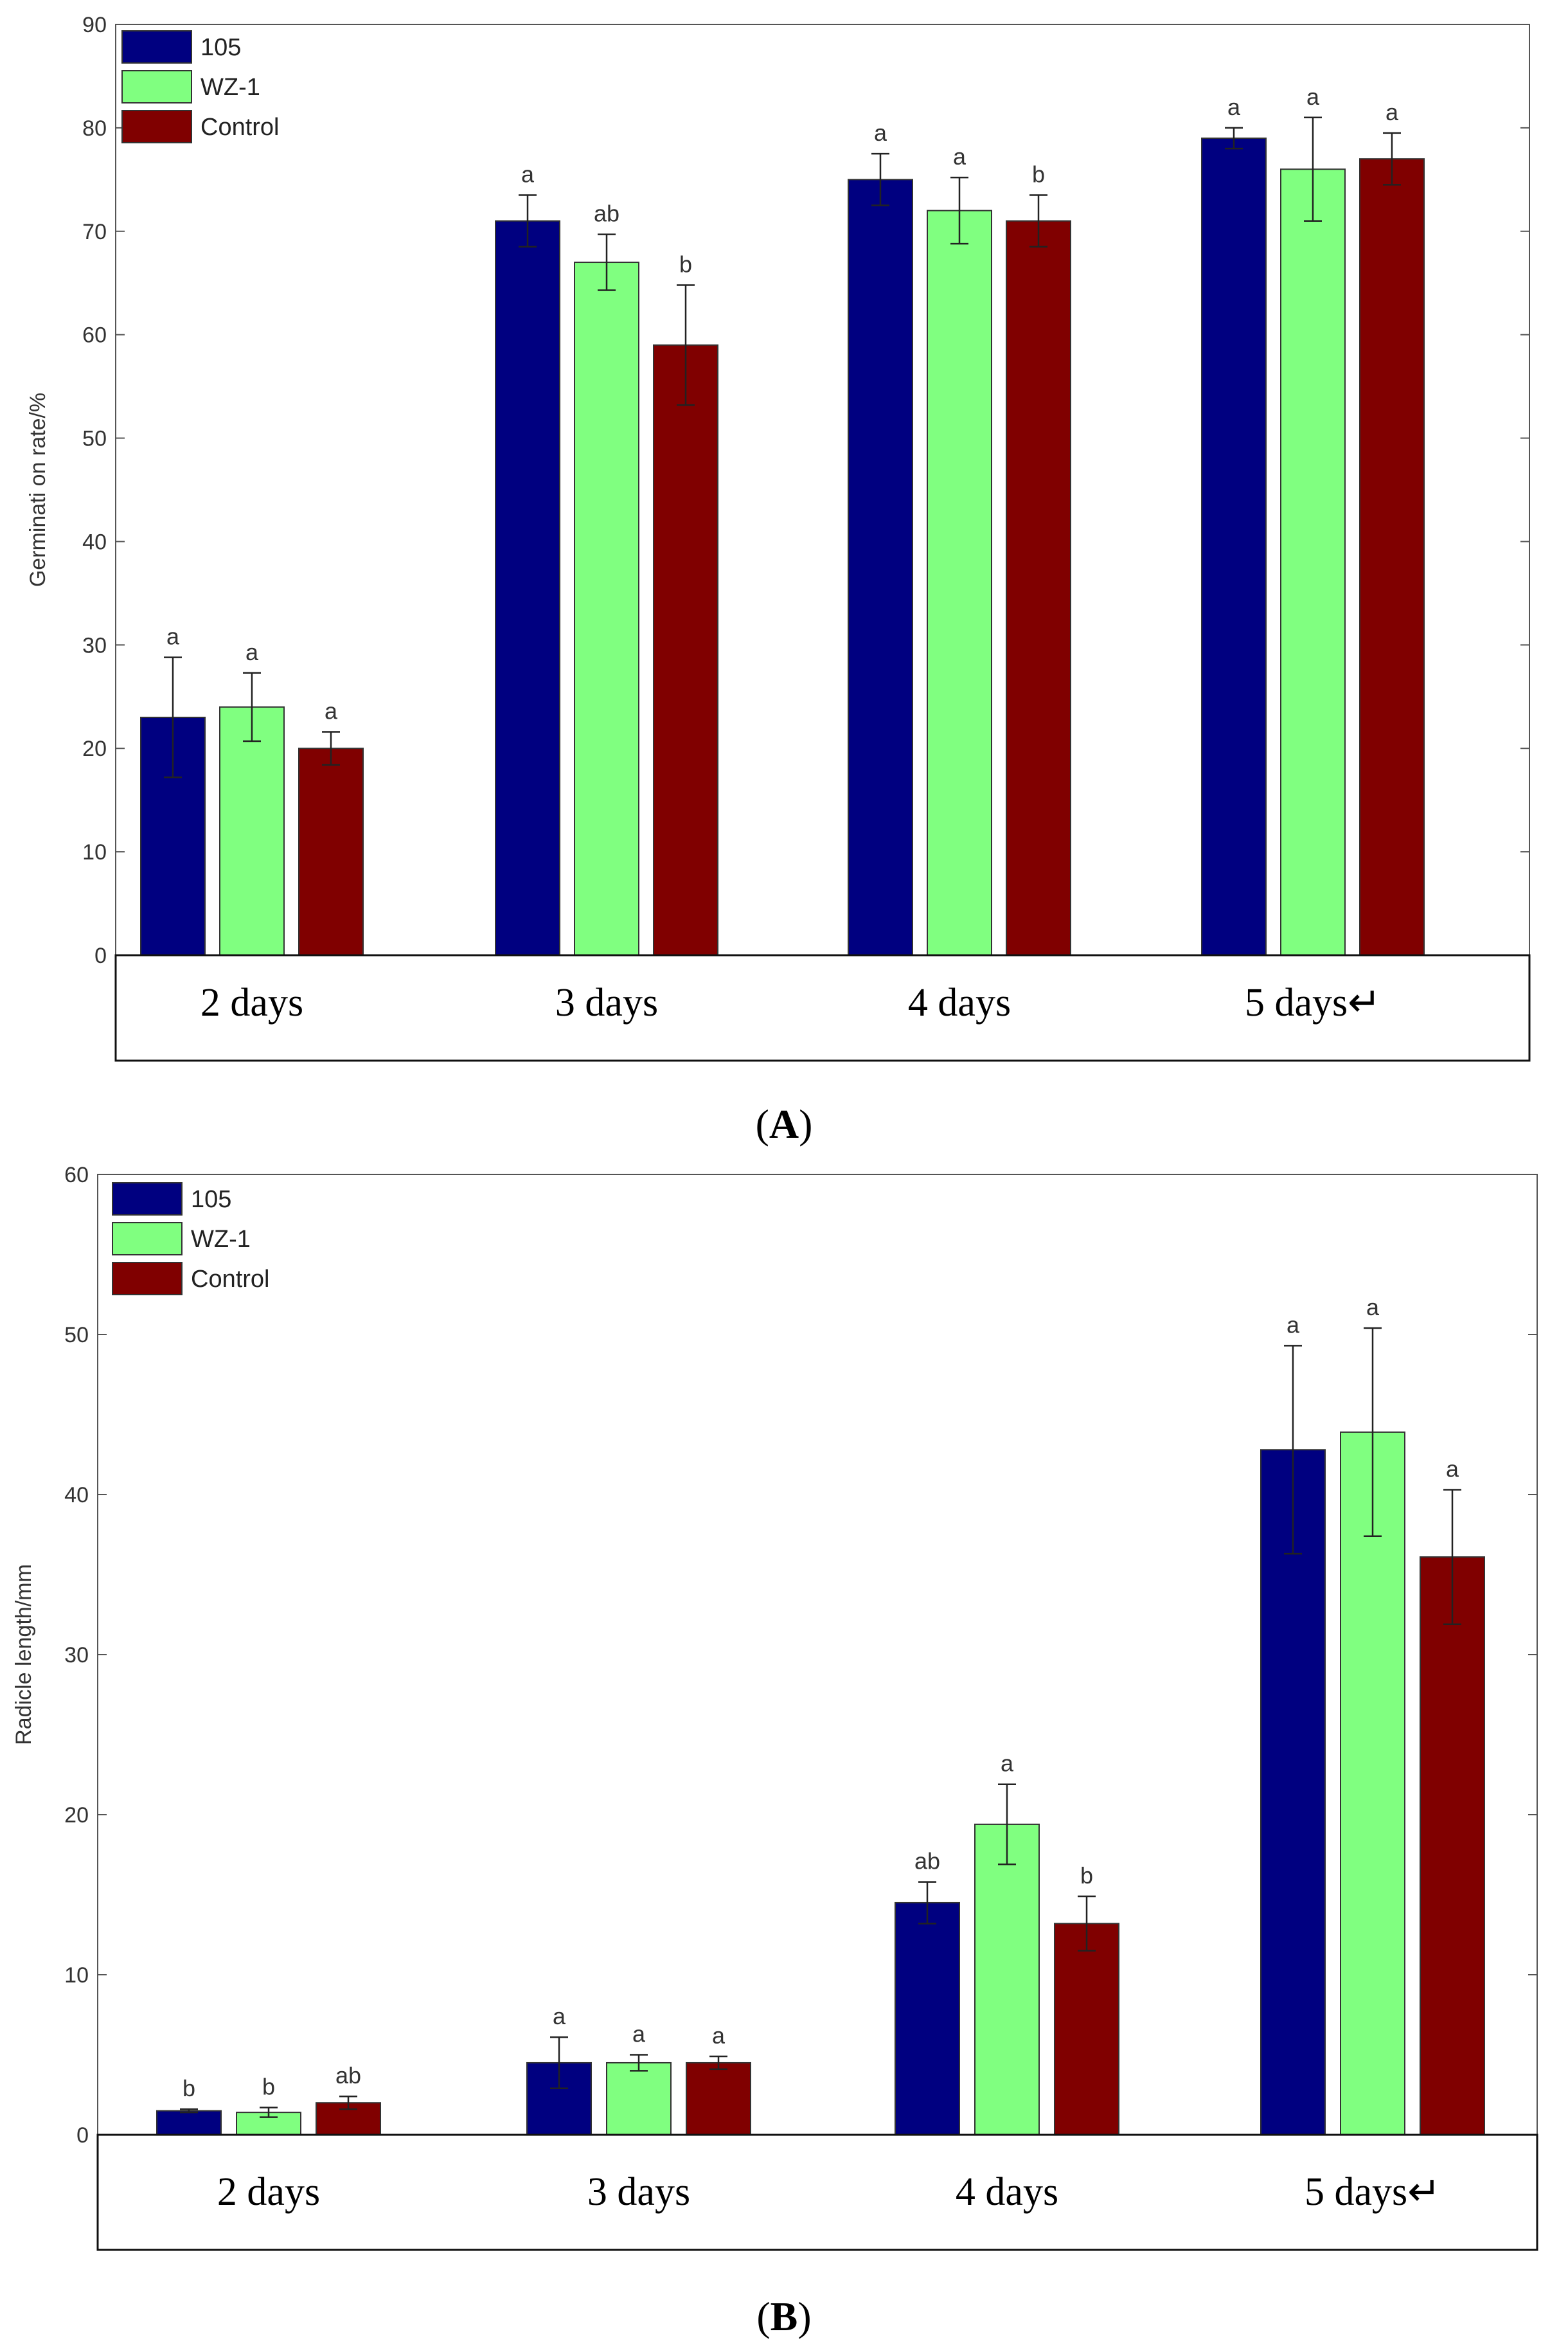 The width and height of the screenshot is (1568, 2345). What do you see at coordinates (783, 2316) in the screenshot?
I see `panel-label: (B)` at bounding box center [783, 2316].